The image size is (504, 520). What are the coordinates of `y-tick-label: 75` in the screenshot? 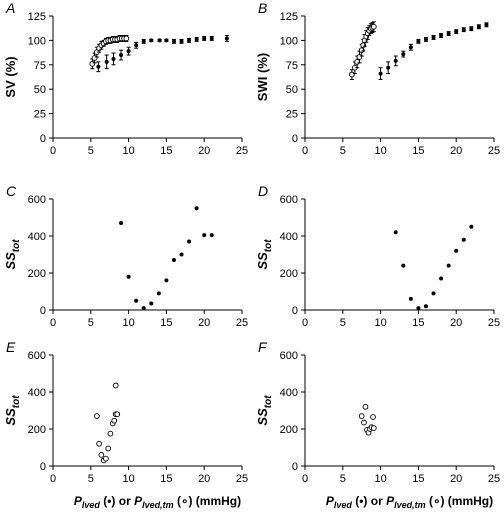 It's located at (40, 66).